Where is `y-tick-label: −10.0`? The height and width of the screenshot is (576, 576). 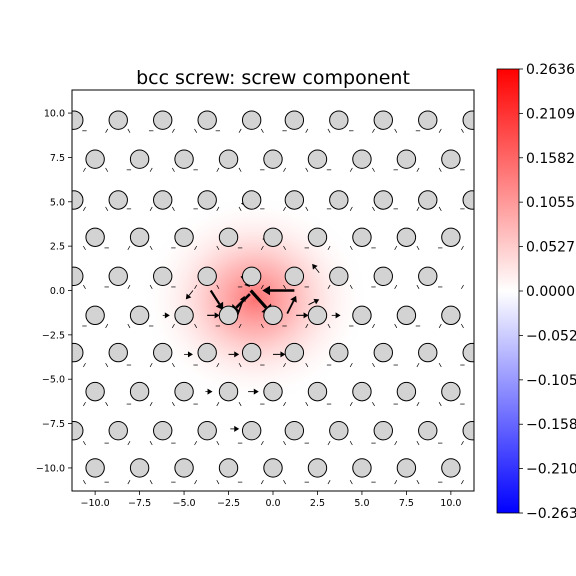 y-tick-label: −10.0 is located at coordinates (50, 468).